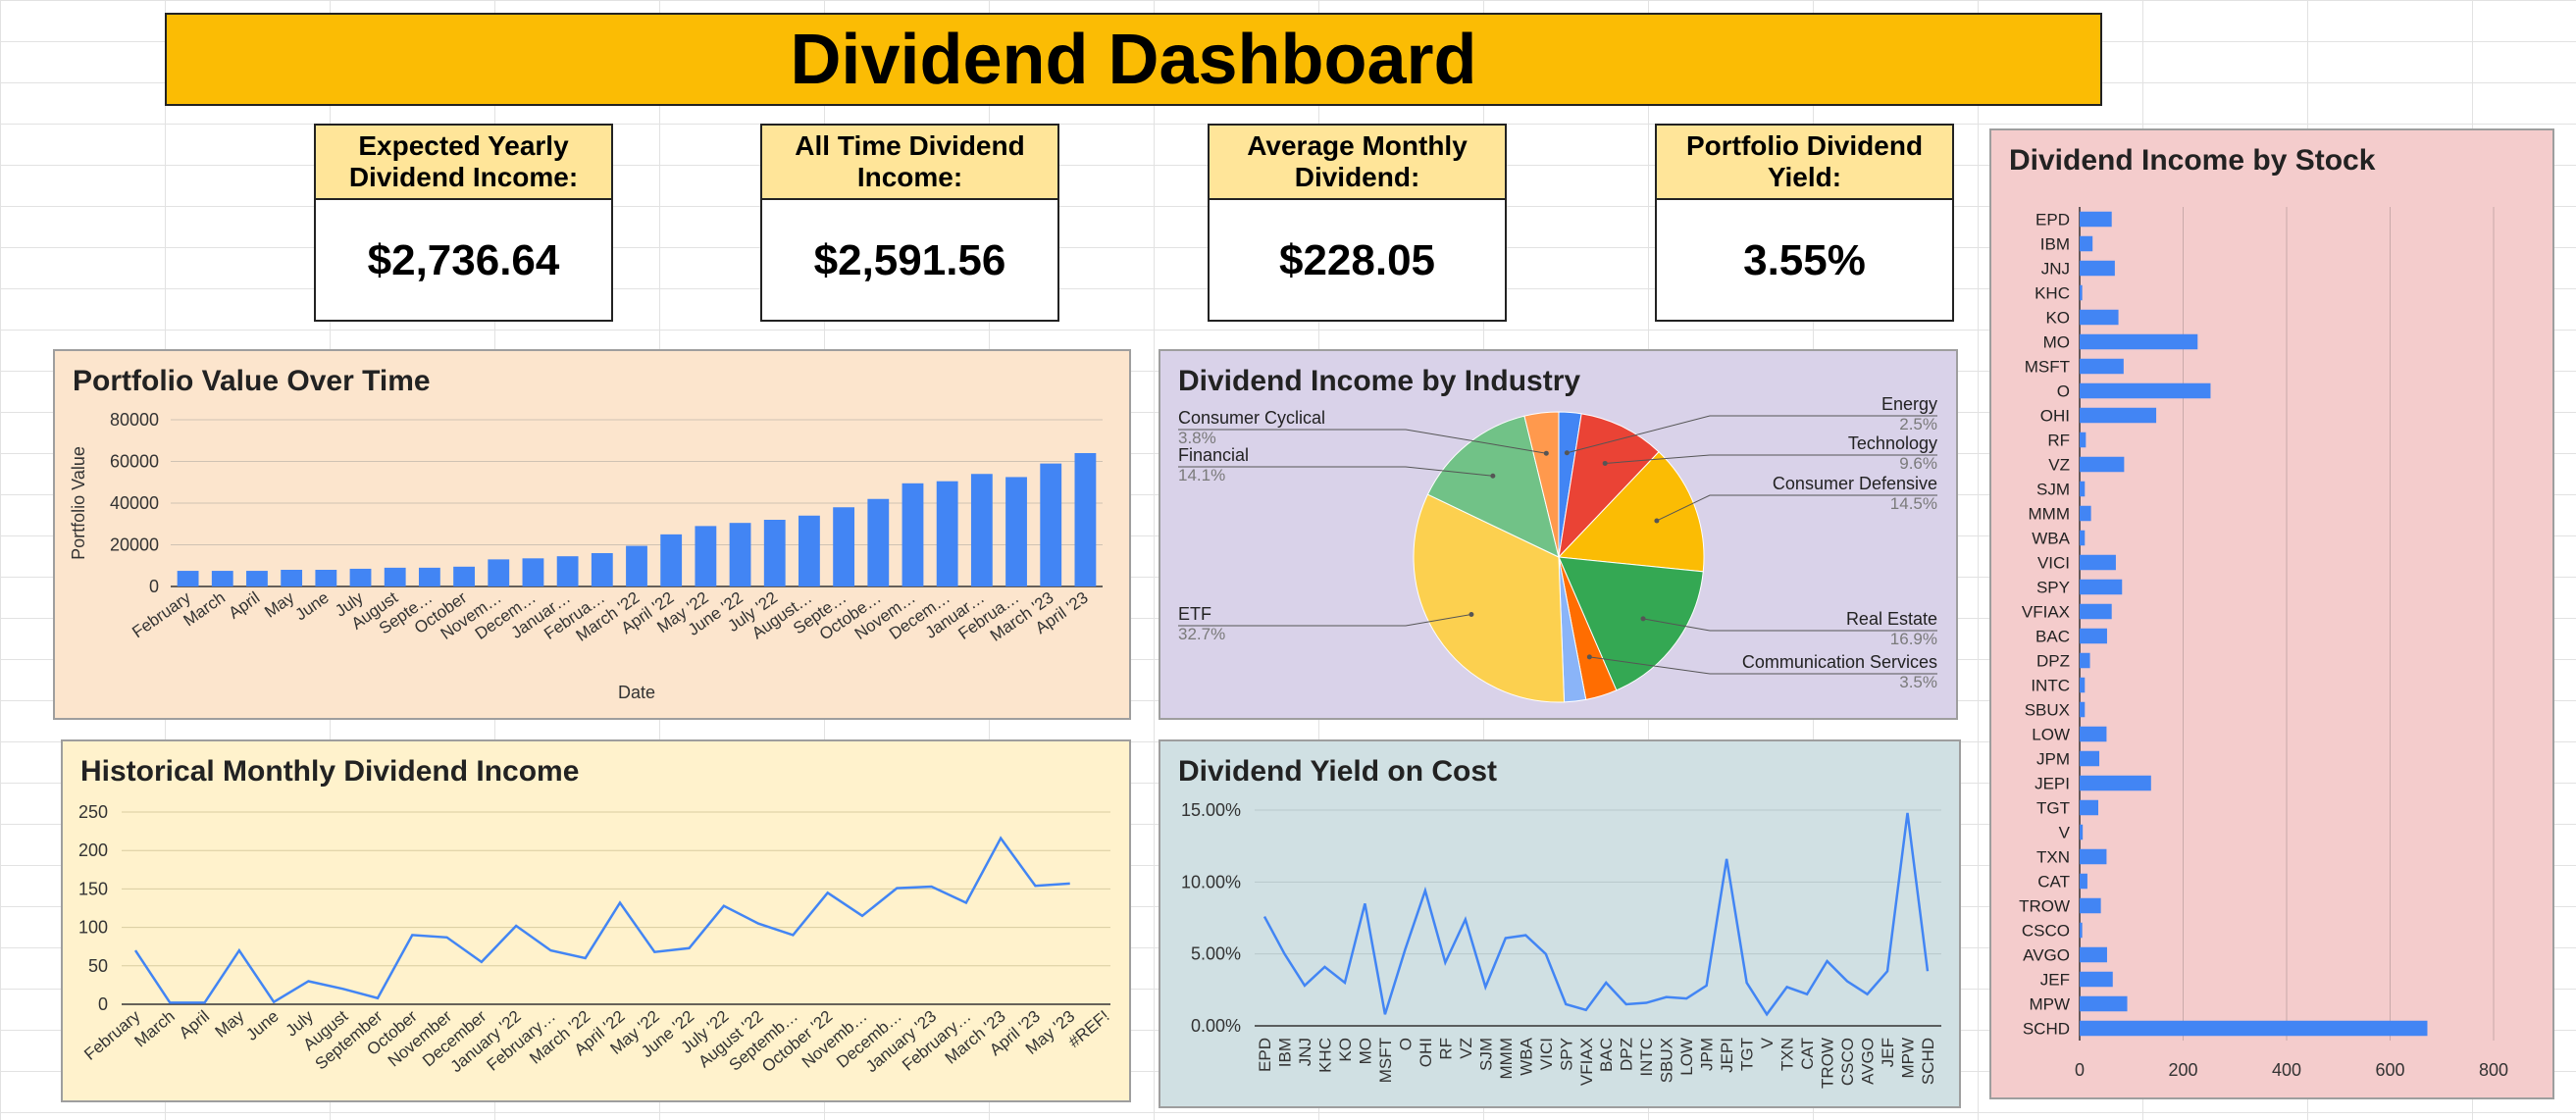 This screenshot has height=1120, width=2576. Describe the element at coordinates (1201, 475) in the screenshot. I see `pie-percent: 14.1%` at that location.